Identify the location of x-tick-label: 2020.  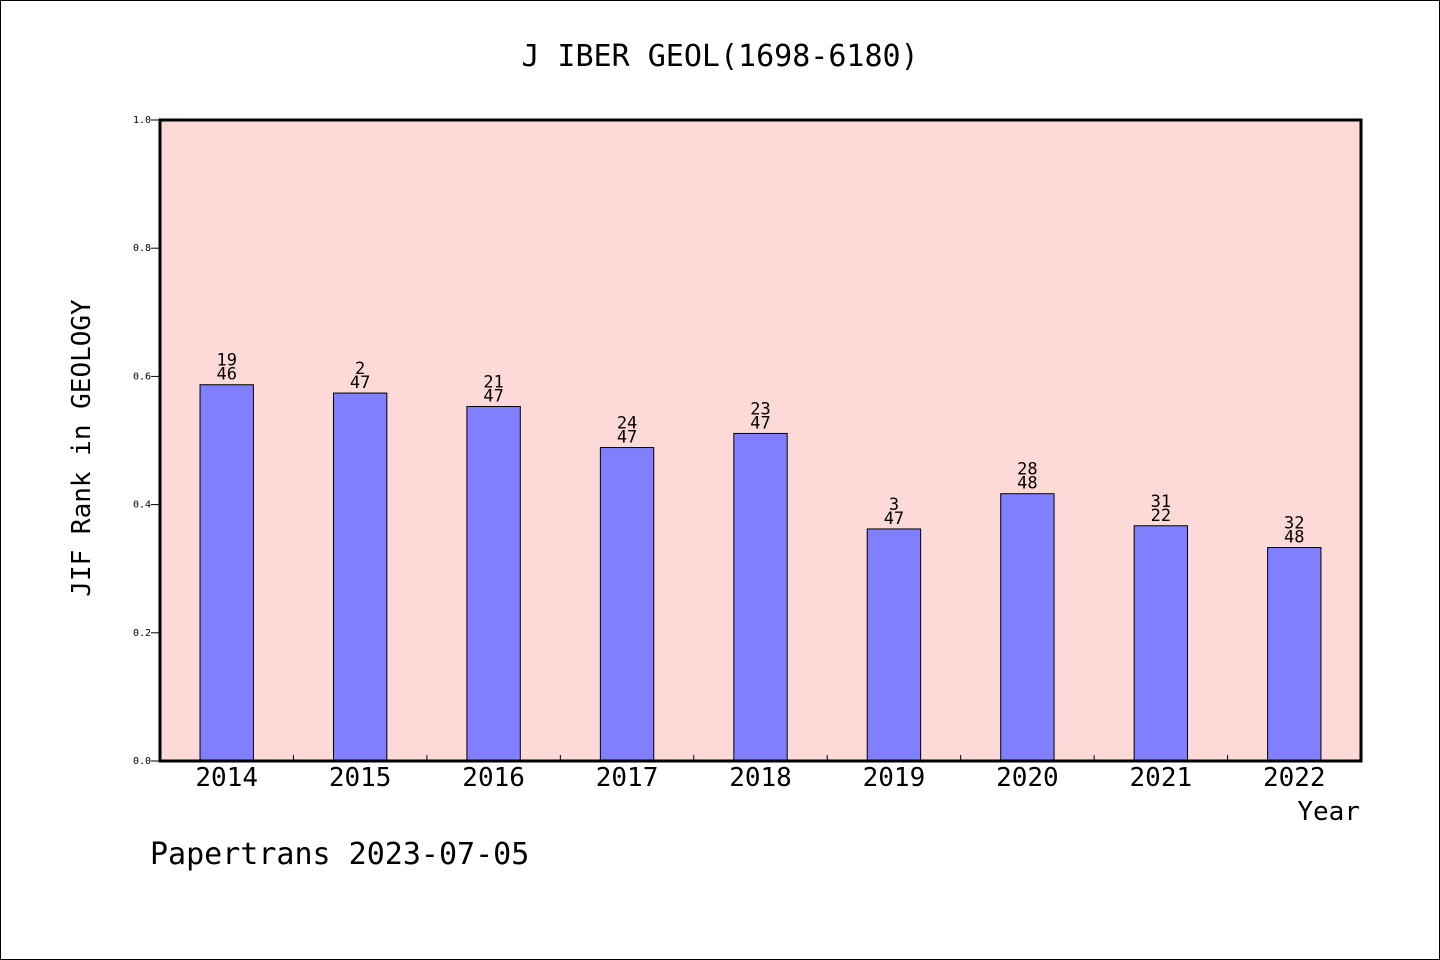
(1027, 778).